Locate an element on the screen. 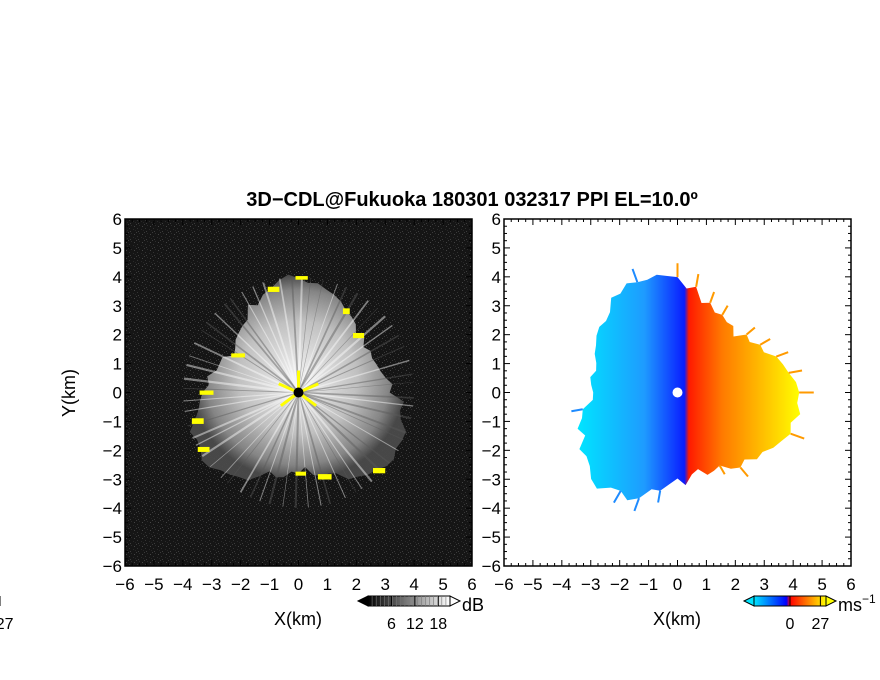 This screenshot has height=680, width=880. colorbar-tick-label: −27 is located at coordinates (7, 624).